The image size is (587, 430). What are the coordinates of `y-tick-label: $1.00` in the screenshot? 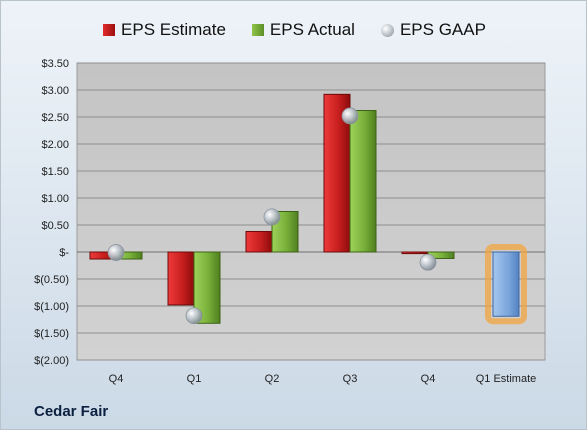 It's located at (55, 199).